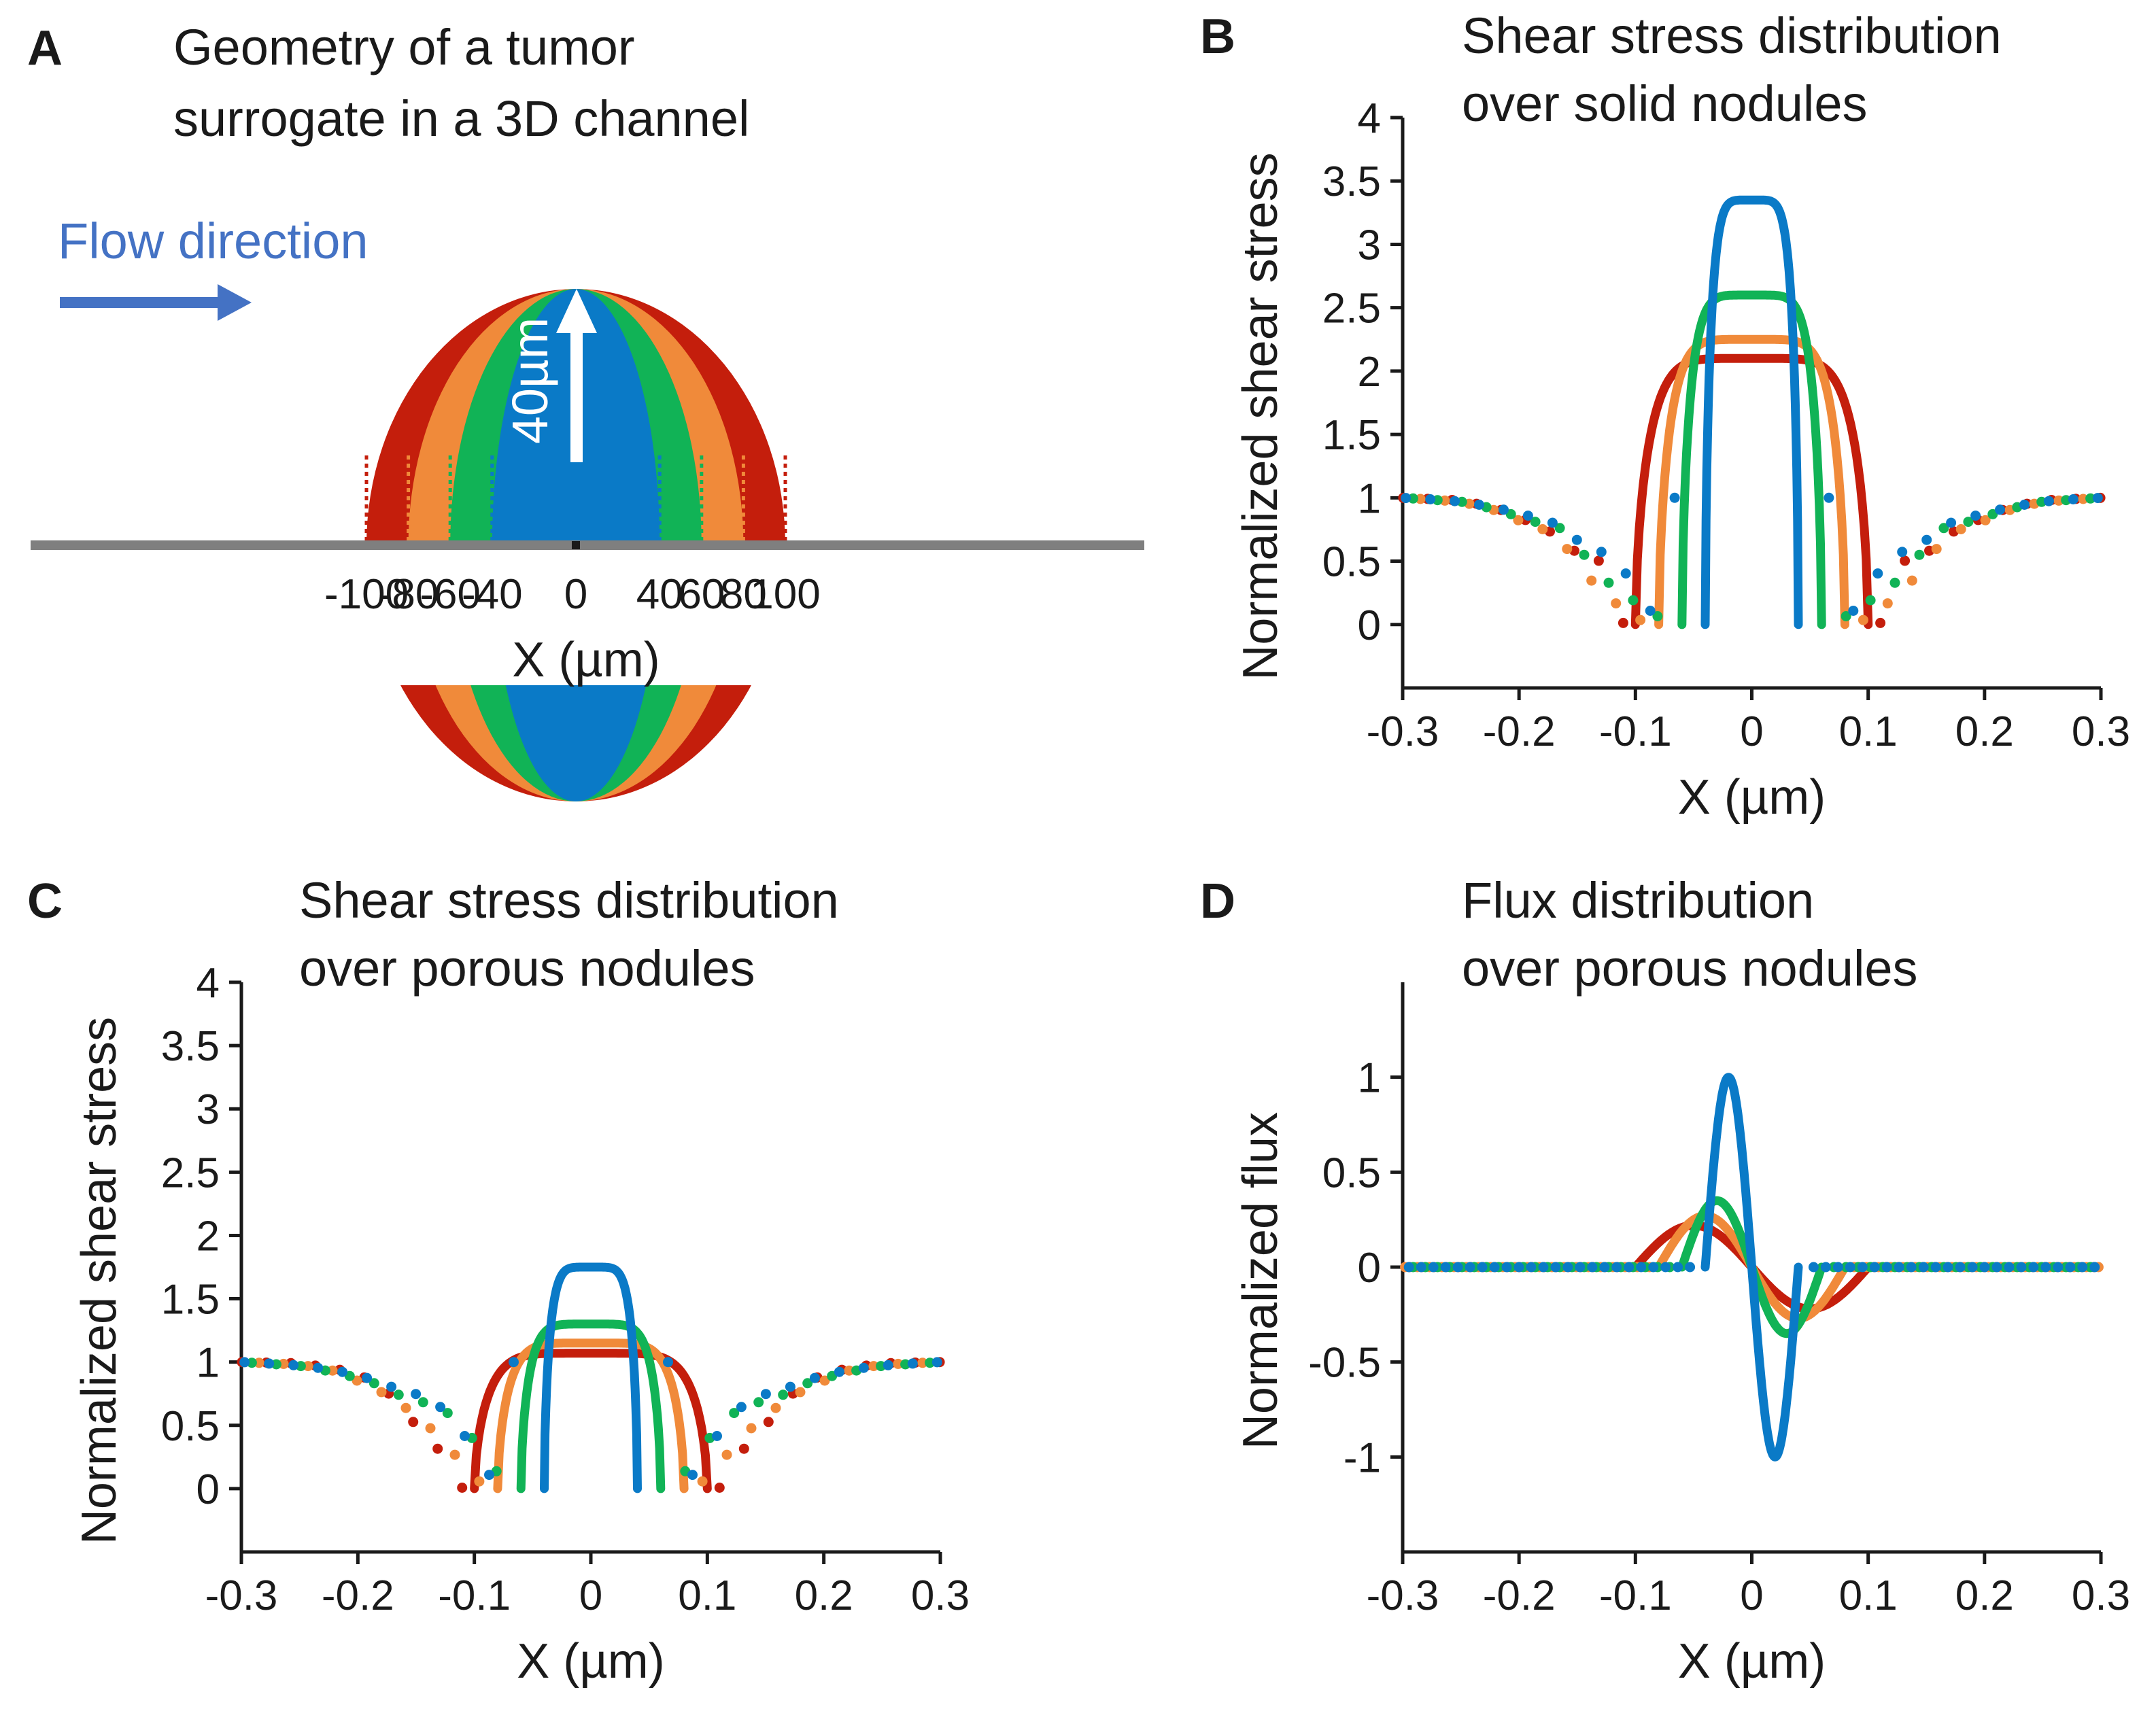 Image resolution: width=2156 pixels, height=1711 pixels. Describe the element at coordinates (1217, 901) in the screenshot. I see `panel-d-letter: D` at that location.